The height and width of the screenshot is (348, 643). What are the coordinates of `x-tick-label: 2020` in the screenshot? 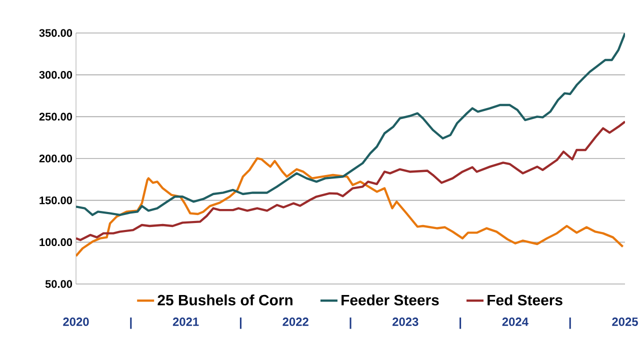 It's located at (76, 322).